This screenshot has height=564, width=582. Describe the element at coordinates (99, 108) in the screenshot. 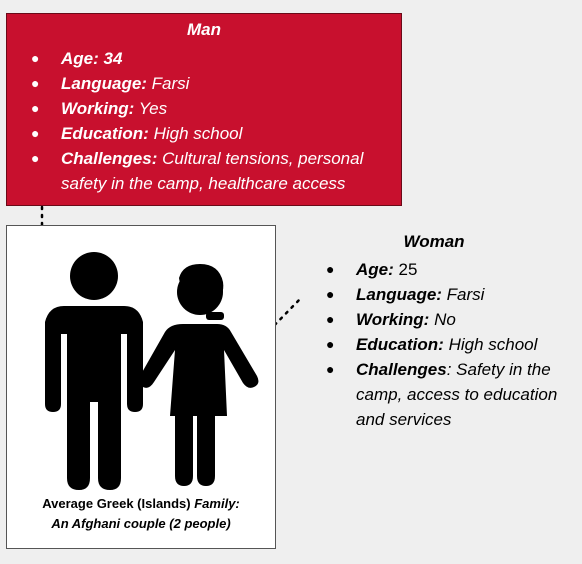

I see `man-fact-working: ● Working: Yes` at that location.